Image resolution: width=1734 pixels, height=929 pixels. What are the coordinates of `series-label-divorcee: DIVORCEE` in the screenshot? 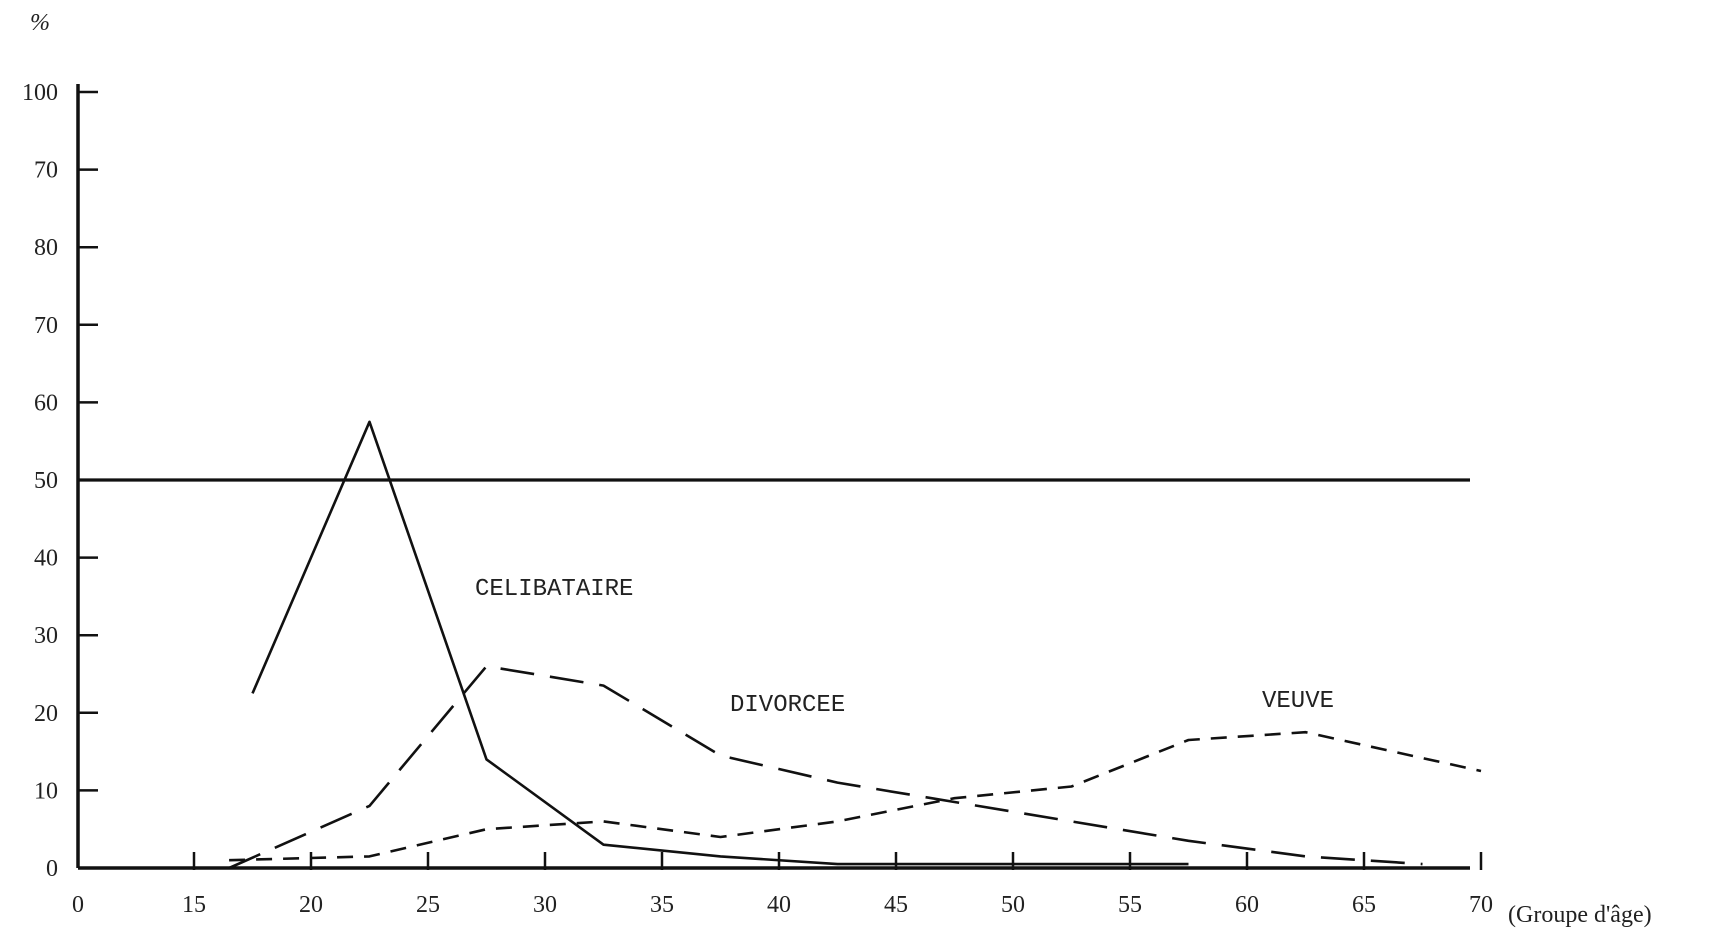 It's located at (787, 705).